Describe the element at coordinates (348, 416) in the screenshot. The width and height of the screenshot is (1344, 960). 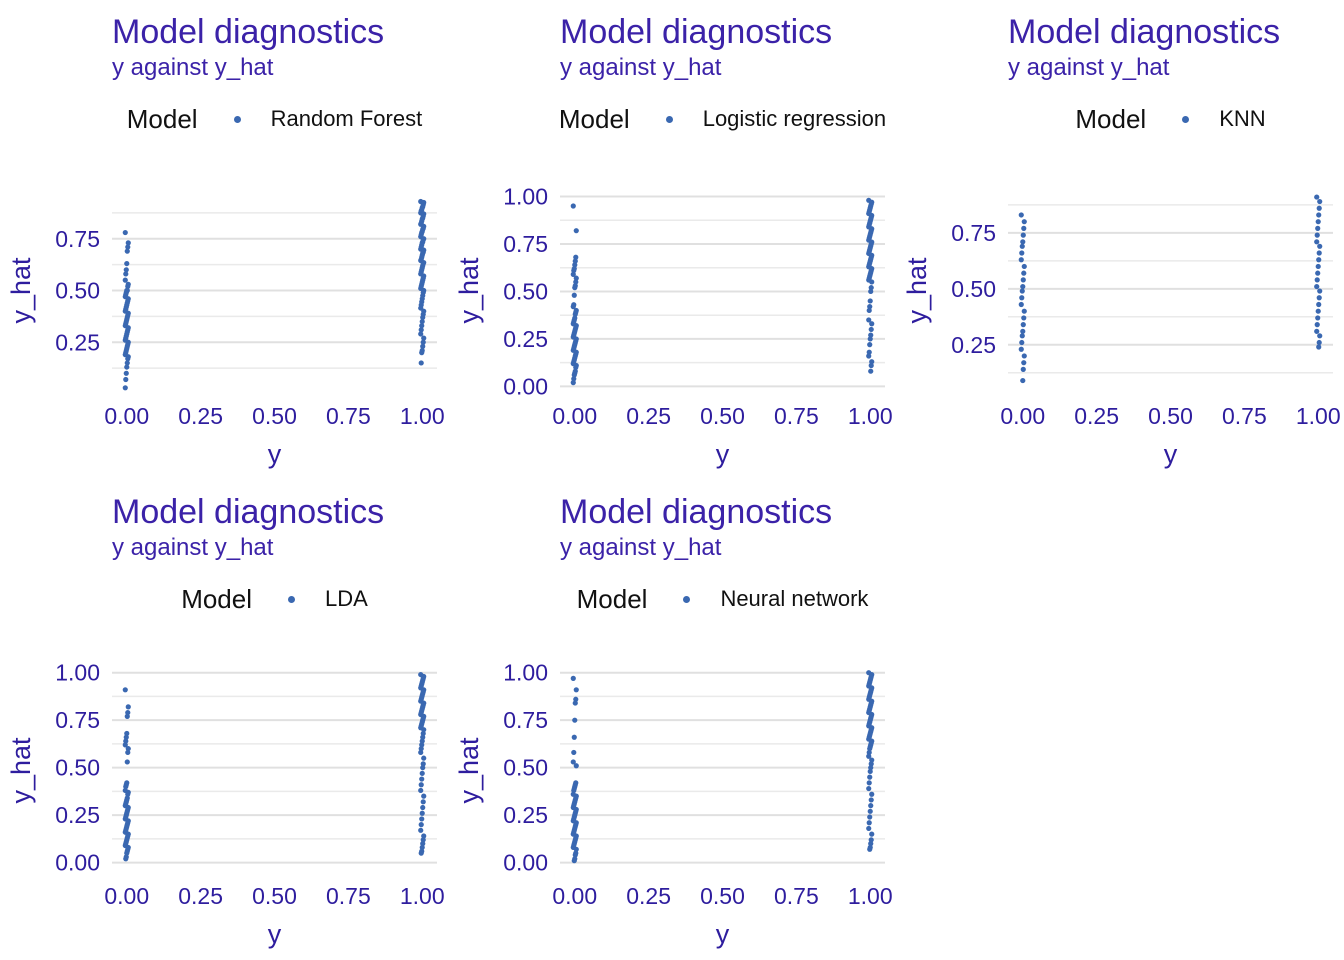
I see `x-tick-label: 0.75` at that location.